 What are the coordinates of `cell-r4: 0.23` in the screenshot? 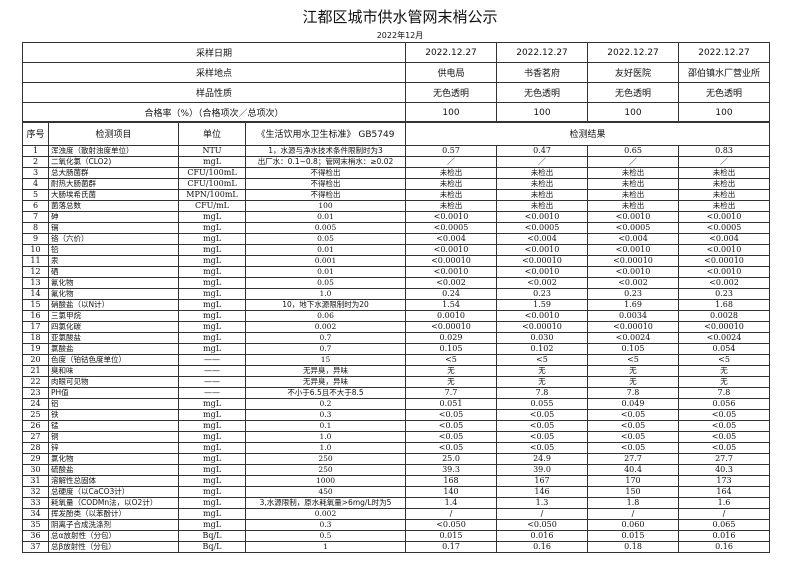 It's located at (724, 294).